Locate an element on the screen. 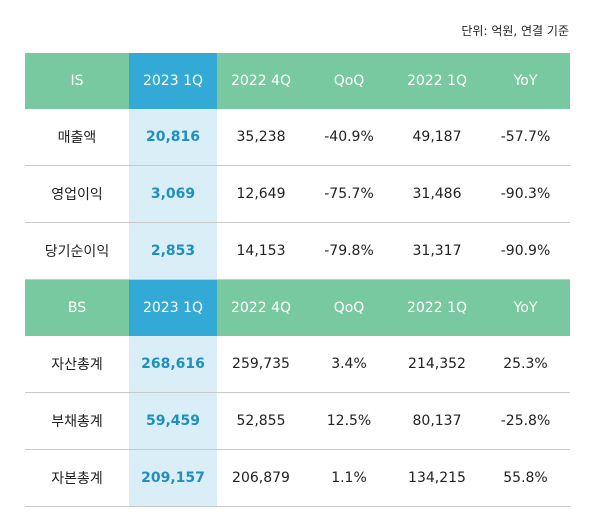 This screenshot has height=525, width=589. row-label: 영업이익 is located at coordinates (77, 194).